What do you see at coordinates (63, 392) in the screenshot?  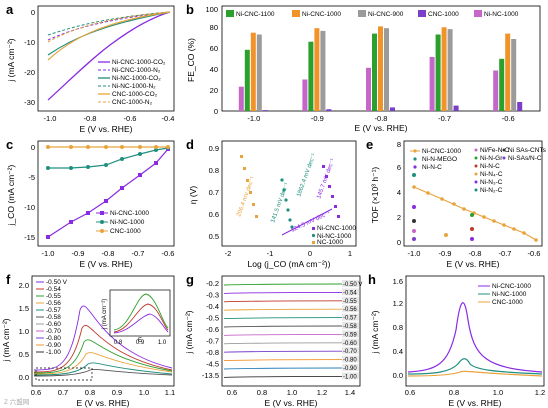 I see `f-xtick: 0.7` at bounding box center [63, 392].